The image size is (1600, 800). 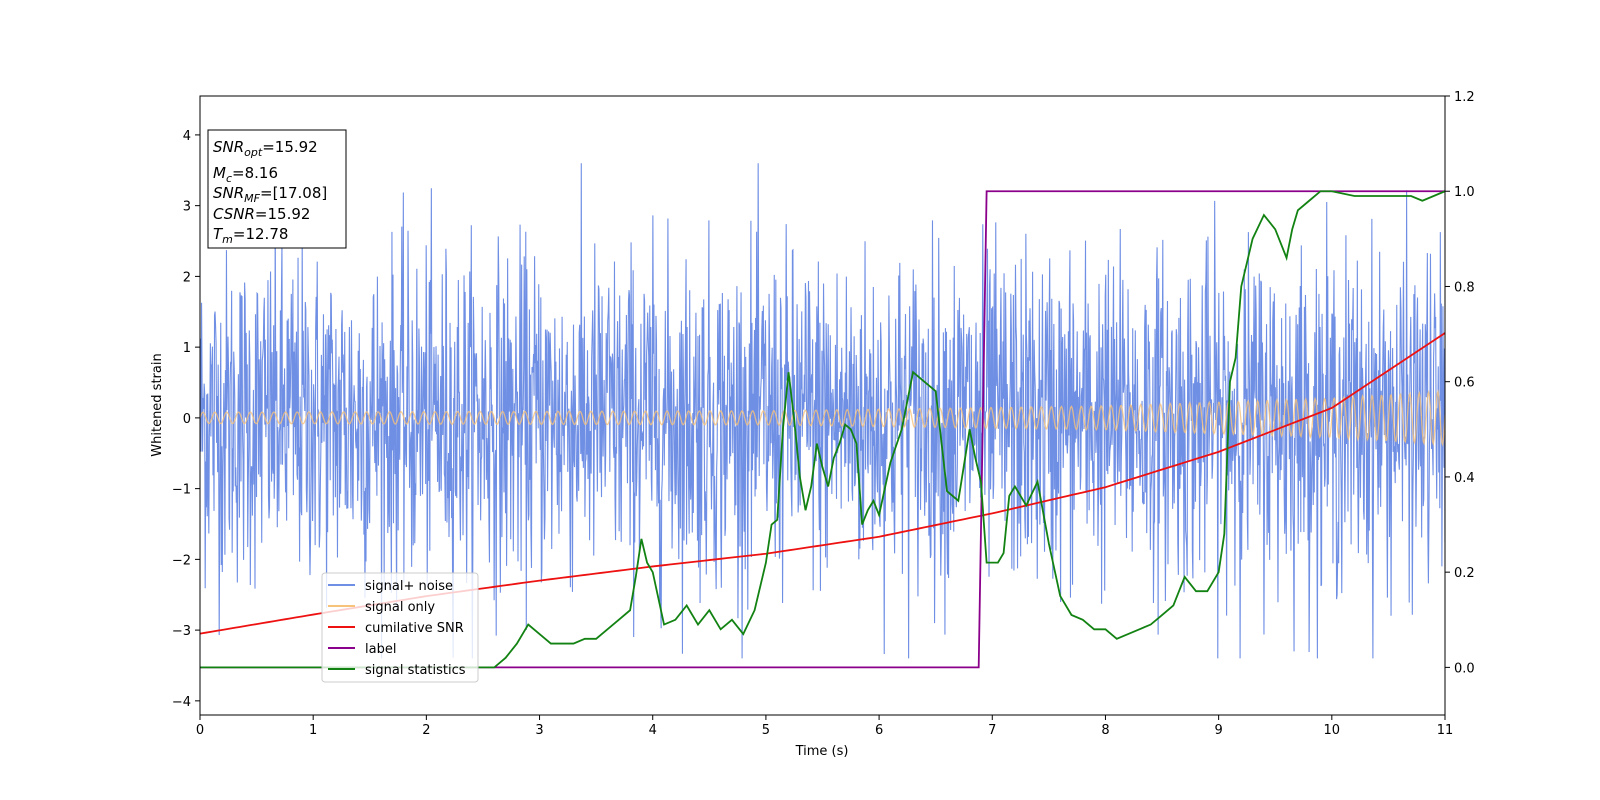 I want to click on y-right-tick-label: 0.8, so click(x=1464, y=287).